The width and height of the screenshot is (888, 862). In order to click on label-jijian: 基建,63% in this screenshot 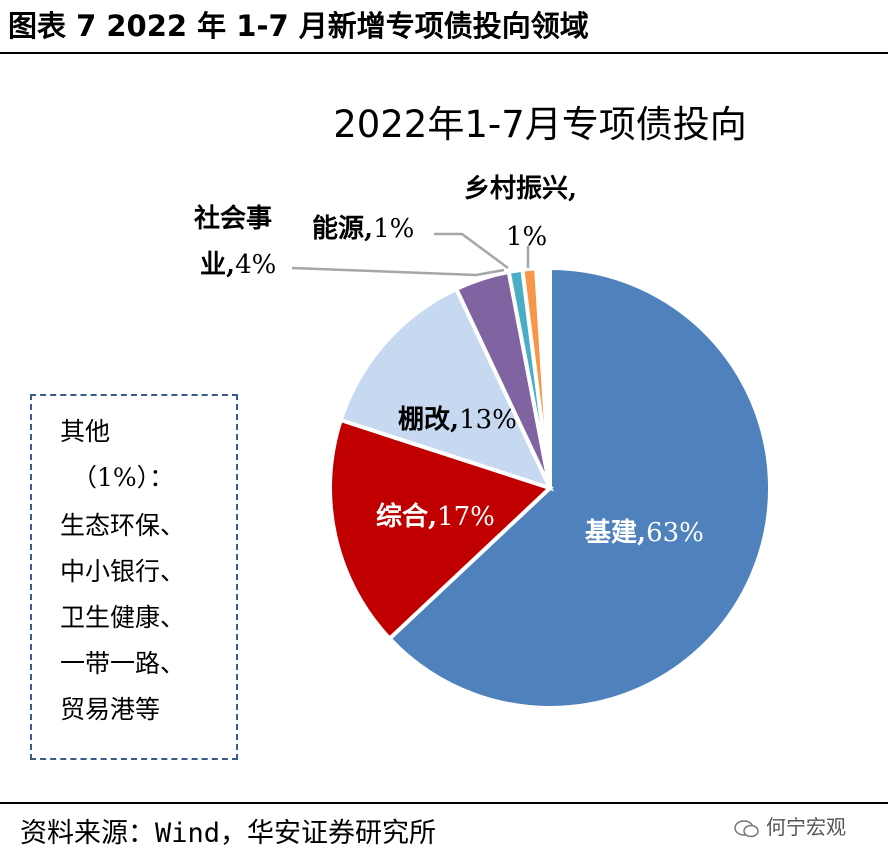, I will do `click(644, 533)`.